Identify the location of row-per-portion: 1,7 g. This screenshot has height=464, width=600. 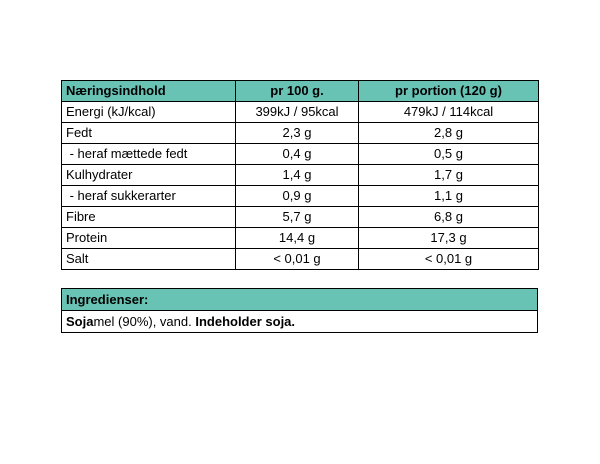
(448, 175).